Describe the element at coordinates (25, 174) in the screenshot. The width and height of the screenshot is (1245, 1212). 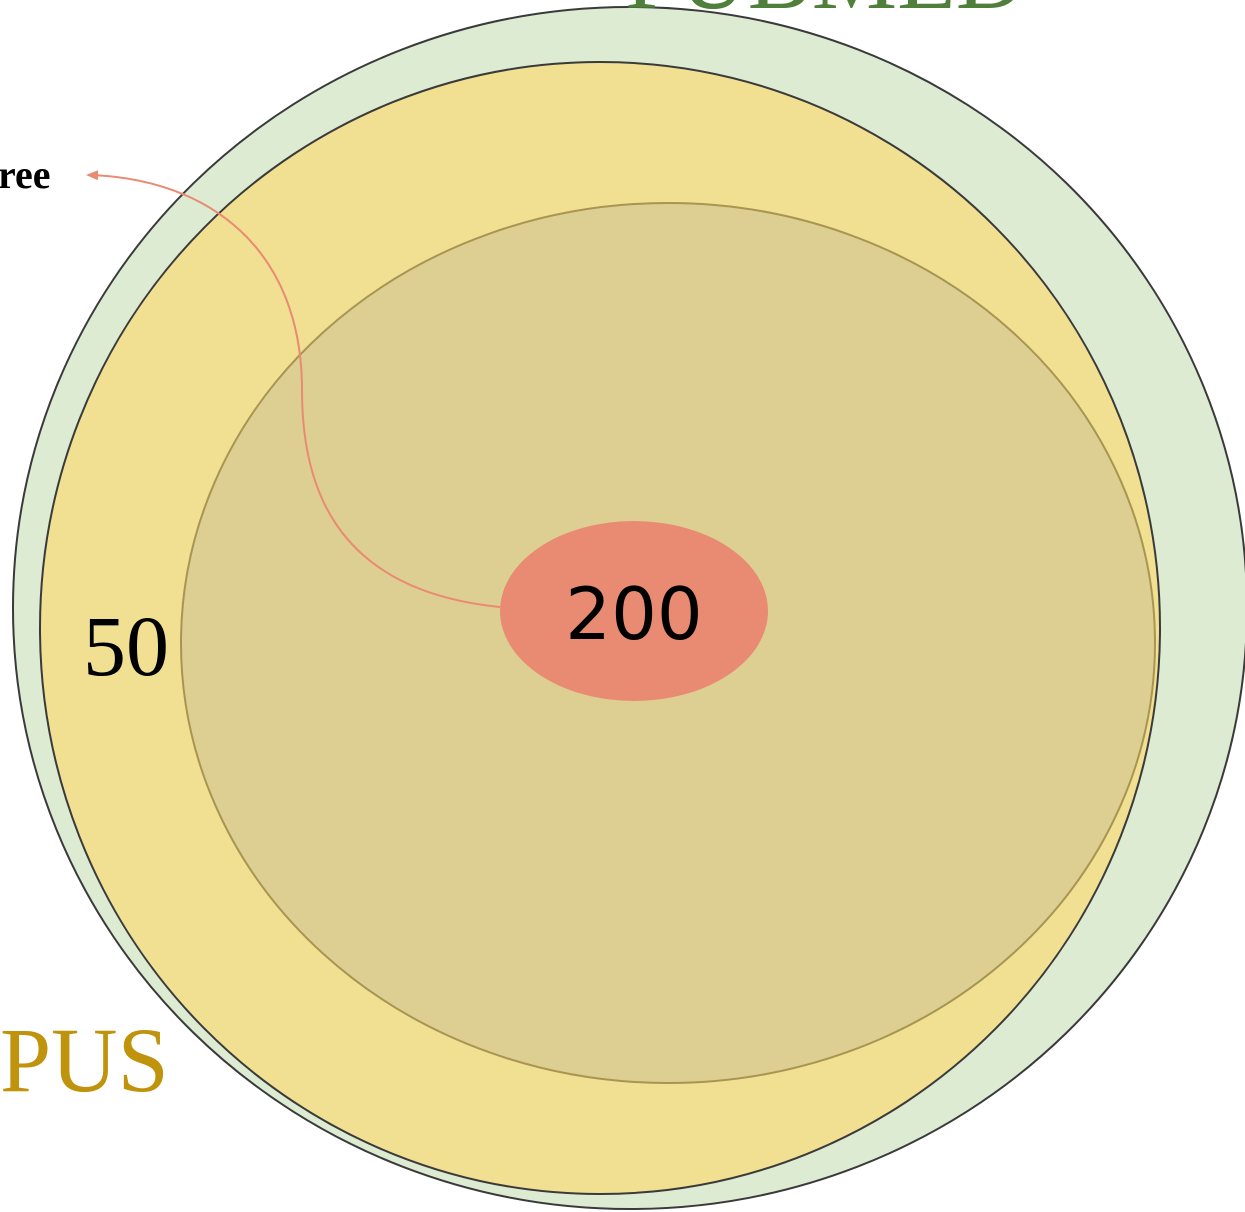
I see `callout-label: ree` at that location.